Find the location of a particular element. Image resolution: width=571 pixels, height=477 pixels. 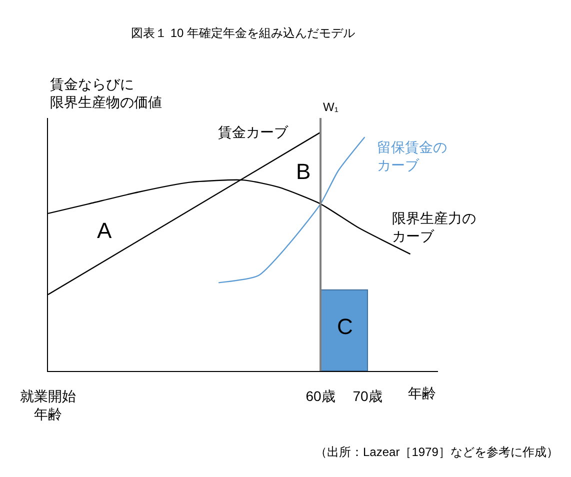

x-tick-label: 就業開始年齢 is located at coordinates (48, 405).